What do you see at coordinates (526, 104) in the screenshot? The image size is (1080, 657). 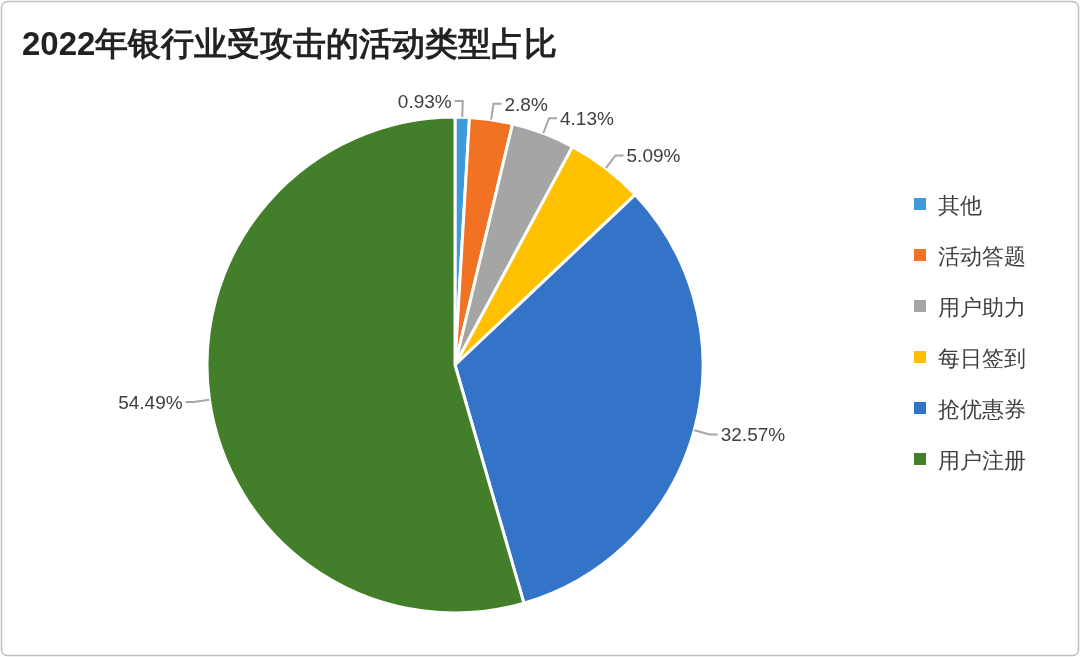 I see `data-label: 2.8%` at bounding box center [526, 104].